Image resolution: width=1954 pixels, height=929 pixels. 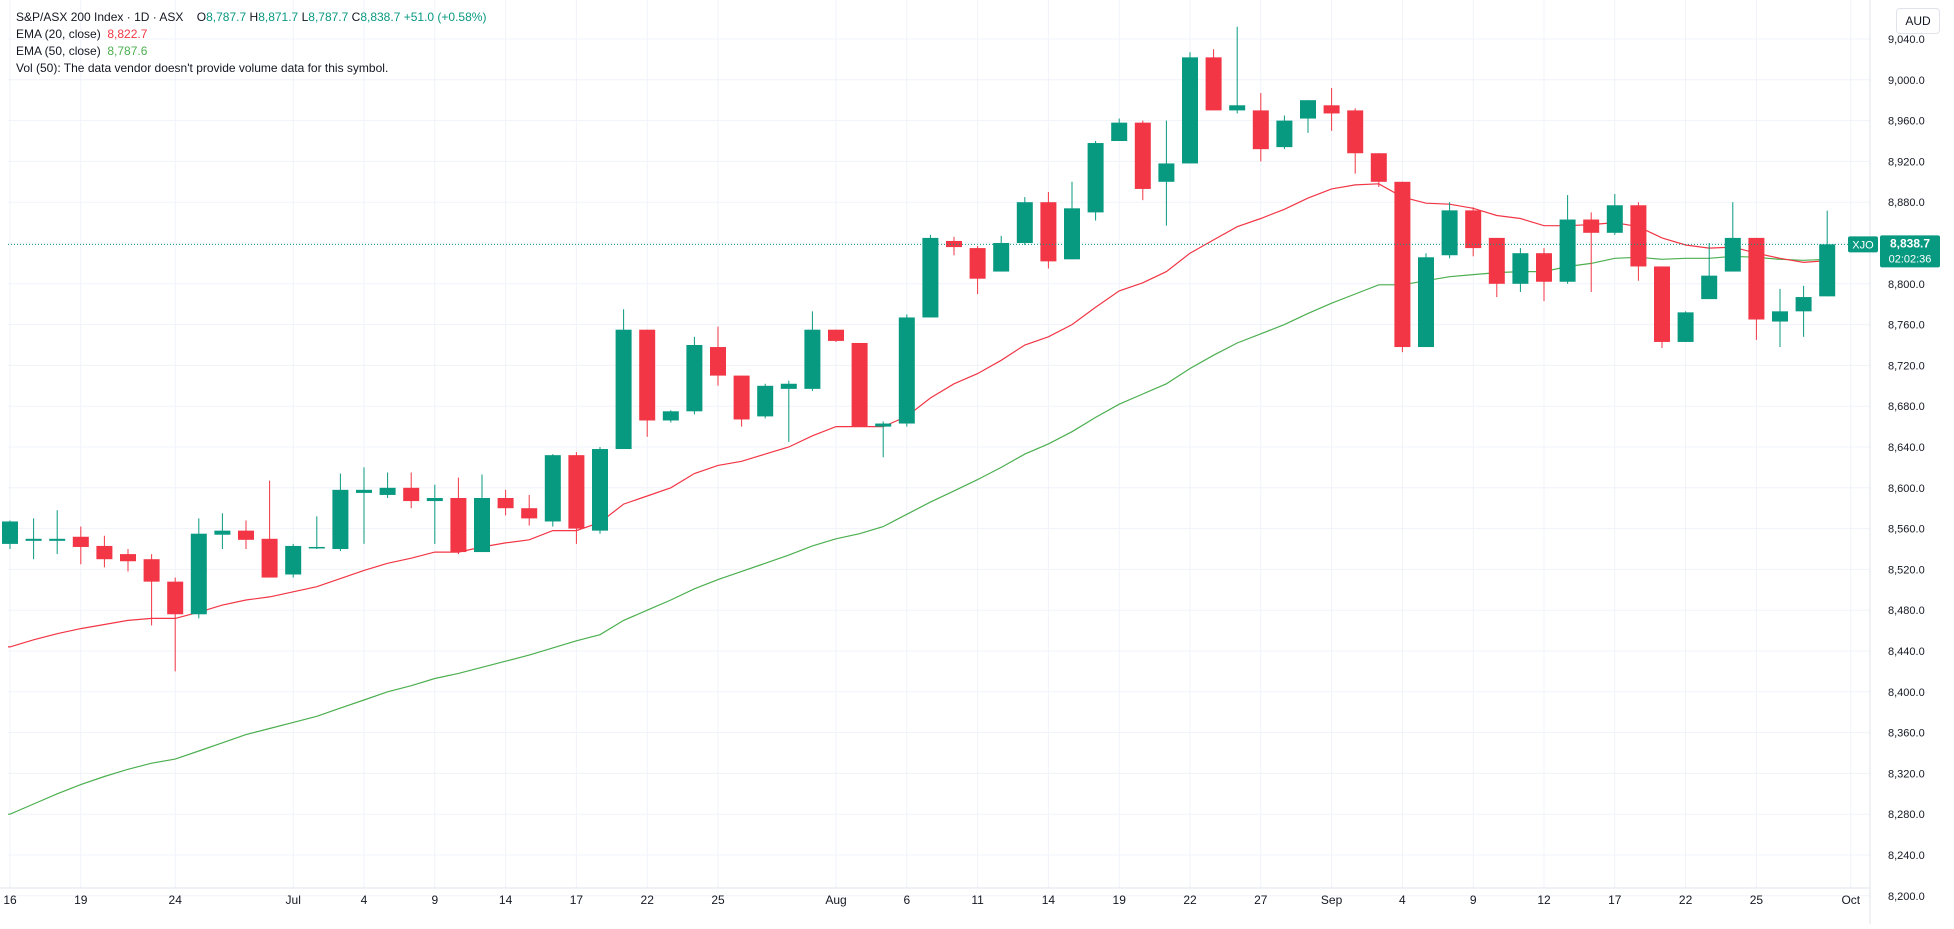 What do you see at coordinates (1190, 900) in the screenshot?
I see `x-tick-label: 22` at bounding box center [1190, 900].